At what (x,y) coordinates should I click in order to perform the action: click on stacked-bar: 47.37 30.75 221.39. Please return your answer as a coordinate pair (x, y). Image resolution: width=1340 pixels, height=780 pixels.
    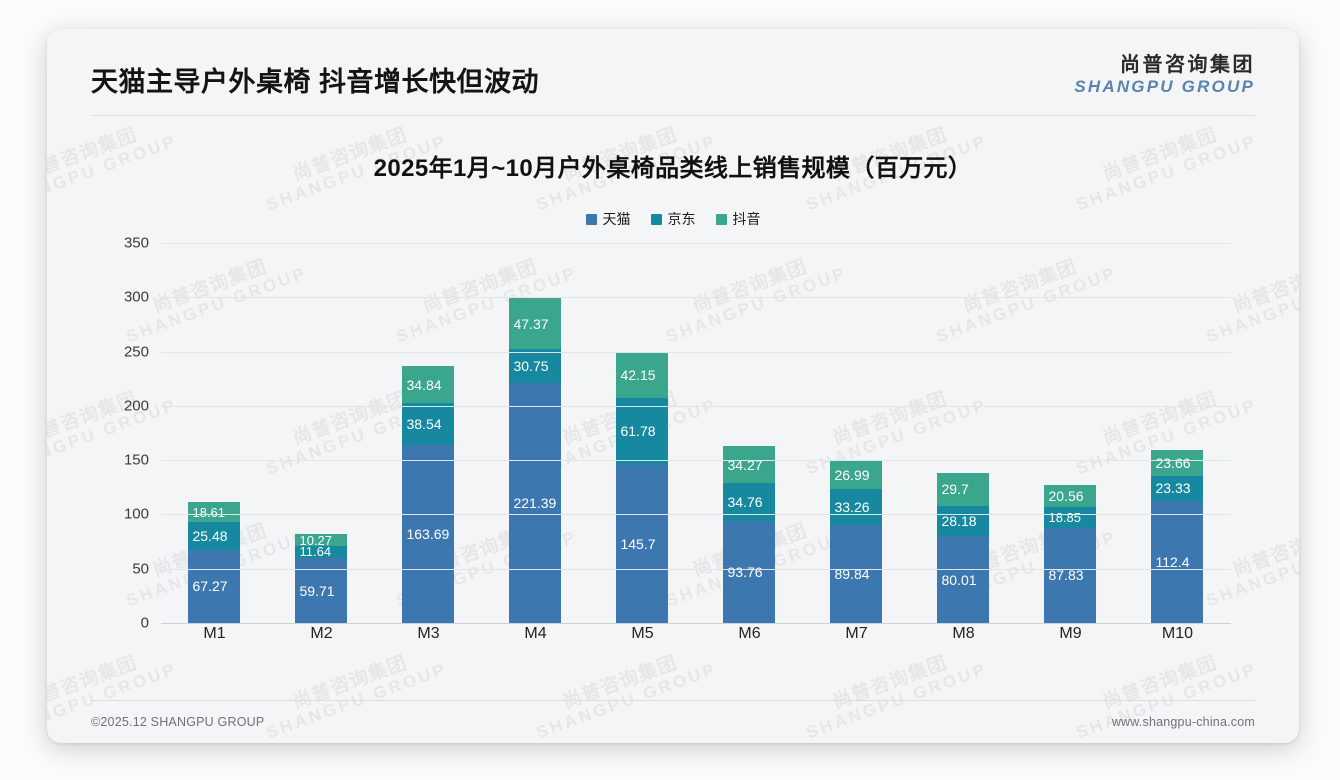
    Looking at the image, I should click on (535, 460).